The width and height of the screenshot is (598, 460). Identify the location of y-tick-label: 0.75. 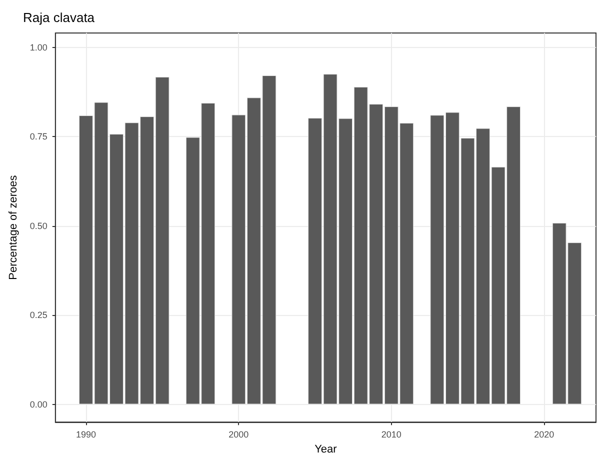
(39, 137).